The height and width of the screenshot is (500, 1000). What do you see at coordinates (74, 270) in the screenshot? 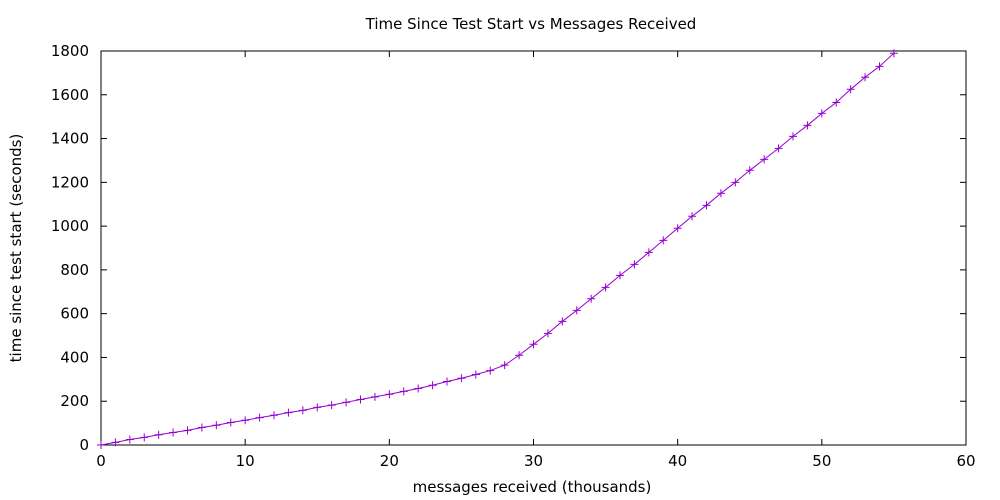
I see `y-tick-label: 800` at bounding box center [74, 270].